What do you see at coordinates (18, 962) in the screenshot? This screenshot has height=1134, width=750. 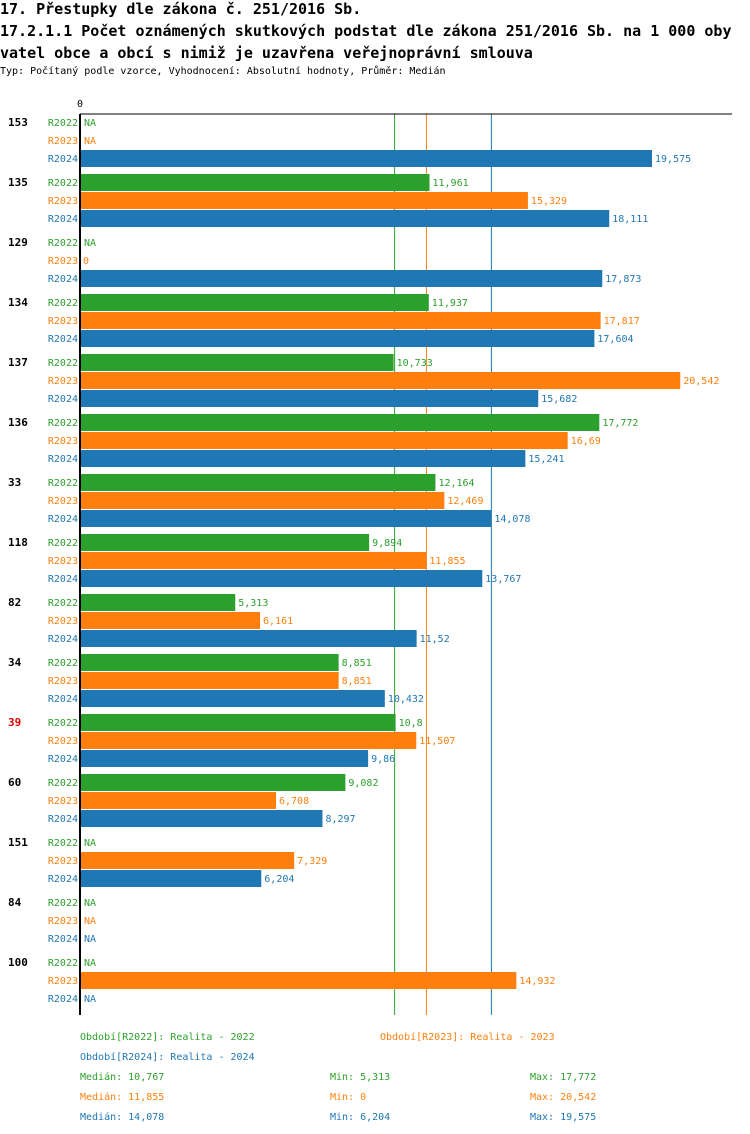 I see `category-label: 100` at bounding box center [18, 962].